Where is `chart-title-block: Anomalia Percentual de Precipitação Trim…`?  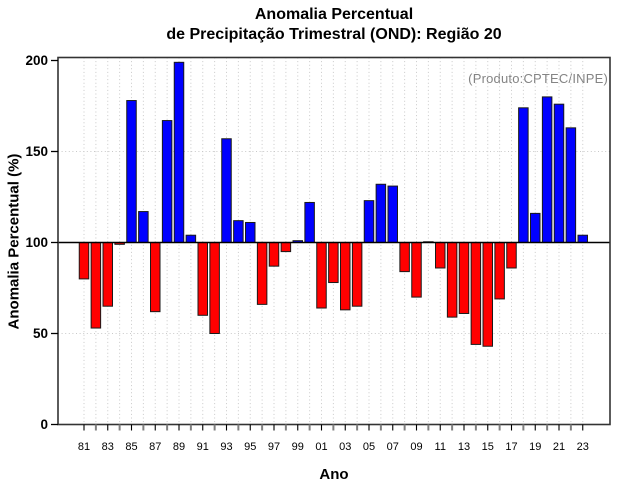 chart-title-block: Anomalia Percentual de Precipitação Trim… is located at coordinates (334, 25).